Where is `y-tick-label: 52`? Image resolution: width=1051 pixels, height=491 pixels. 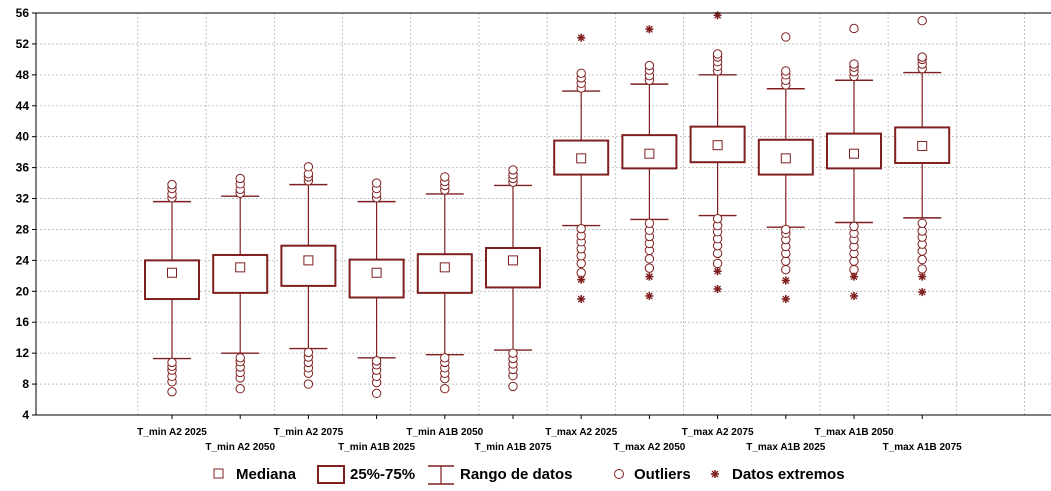
y-tick-label: 52 is located at coordinates (23, 44).